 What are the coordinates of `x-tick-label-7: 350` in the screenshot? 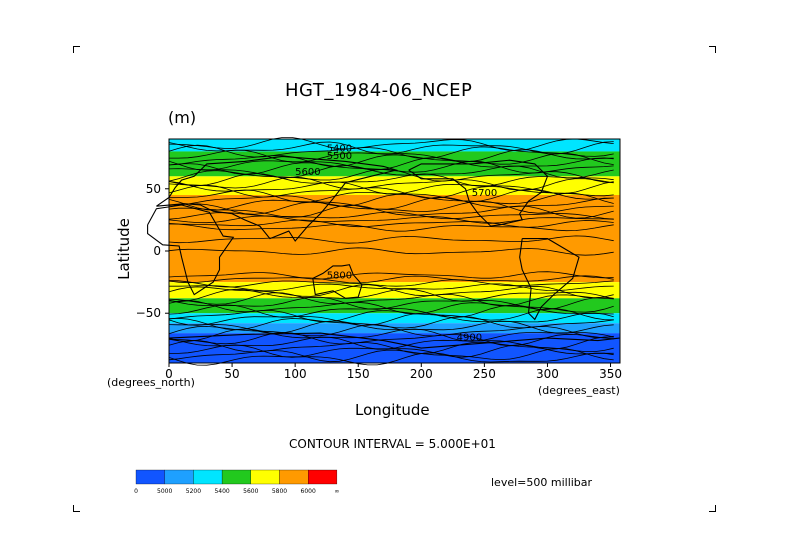 It's located at (610, 374).